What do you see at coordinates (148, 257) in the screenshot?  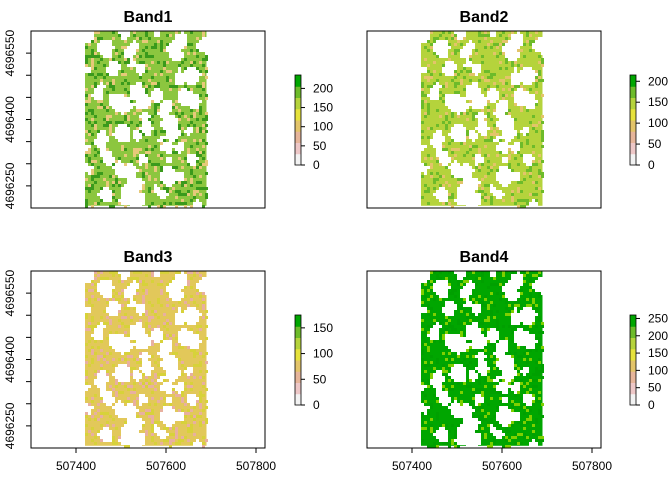 I see `panel-title: Band3` at bounding box center [148, 257].